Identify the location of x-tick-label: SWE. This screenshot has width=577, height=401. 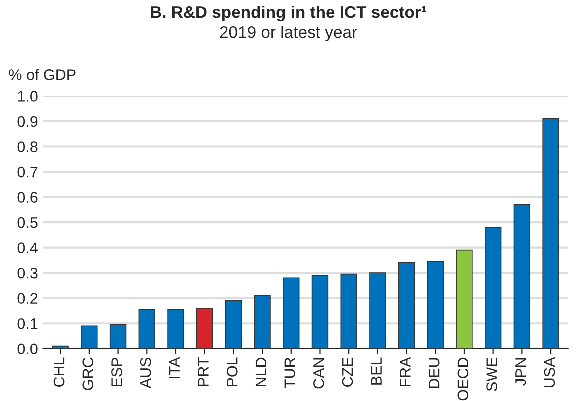
(492, 375).